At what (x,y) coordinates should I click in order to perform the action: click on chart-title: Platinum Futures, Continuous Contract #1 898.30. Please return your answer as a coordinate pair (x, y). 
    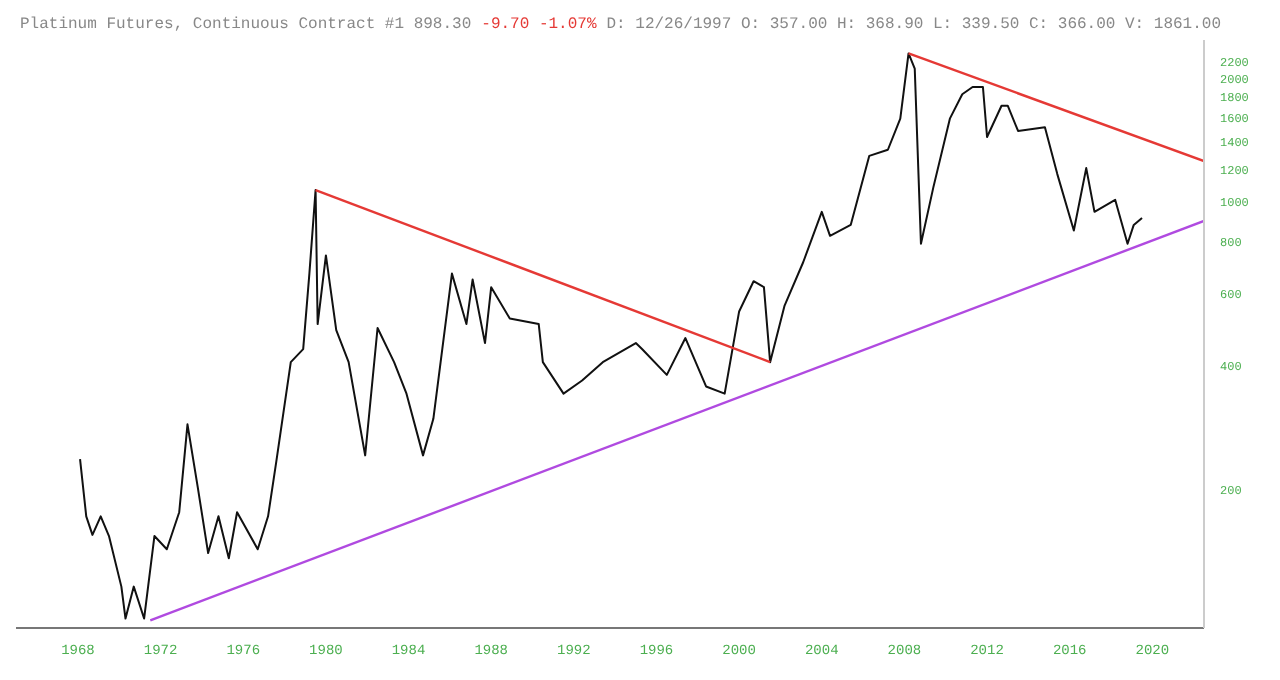
    Looking at the image, I should click on (246, 25).